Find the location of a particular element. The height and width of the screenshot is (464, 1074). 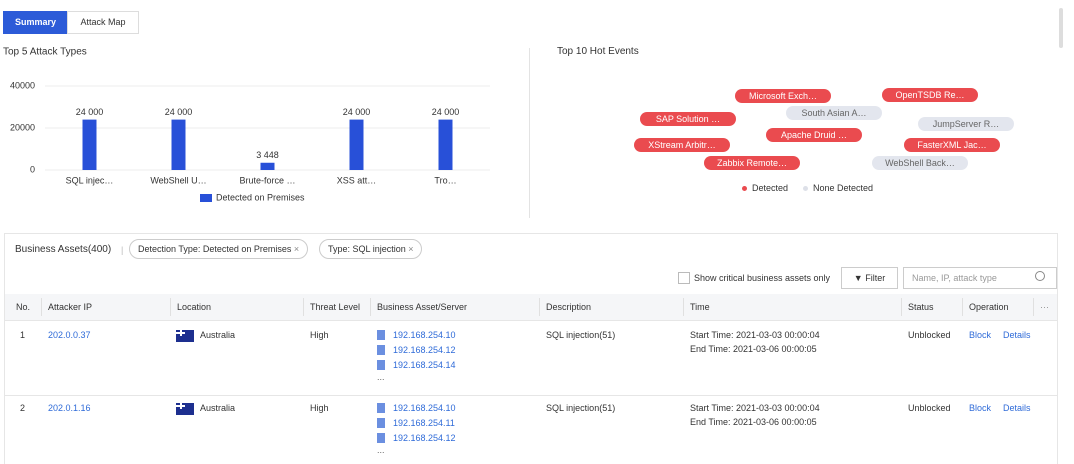

filter-button: ▼ Filter is located at coordinates (869, 278).